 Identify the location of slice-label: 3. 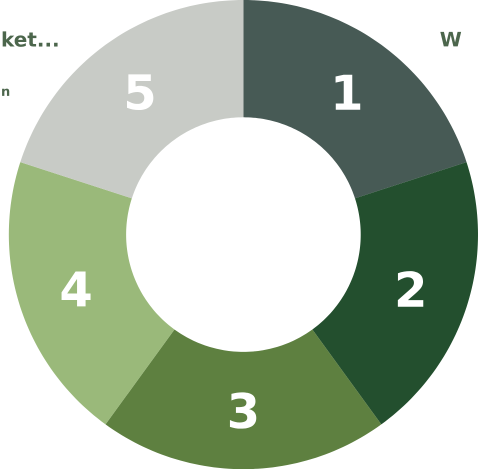
(243, 410).